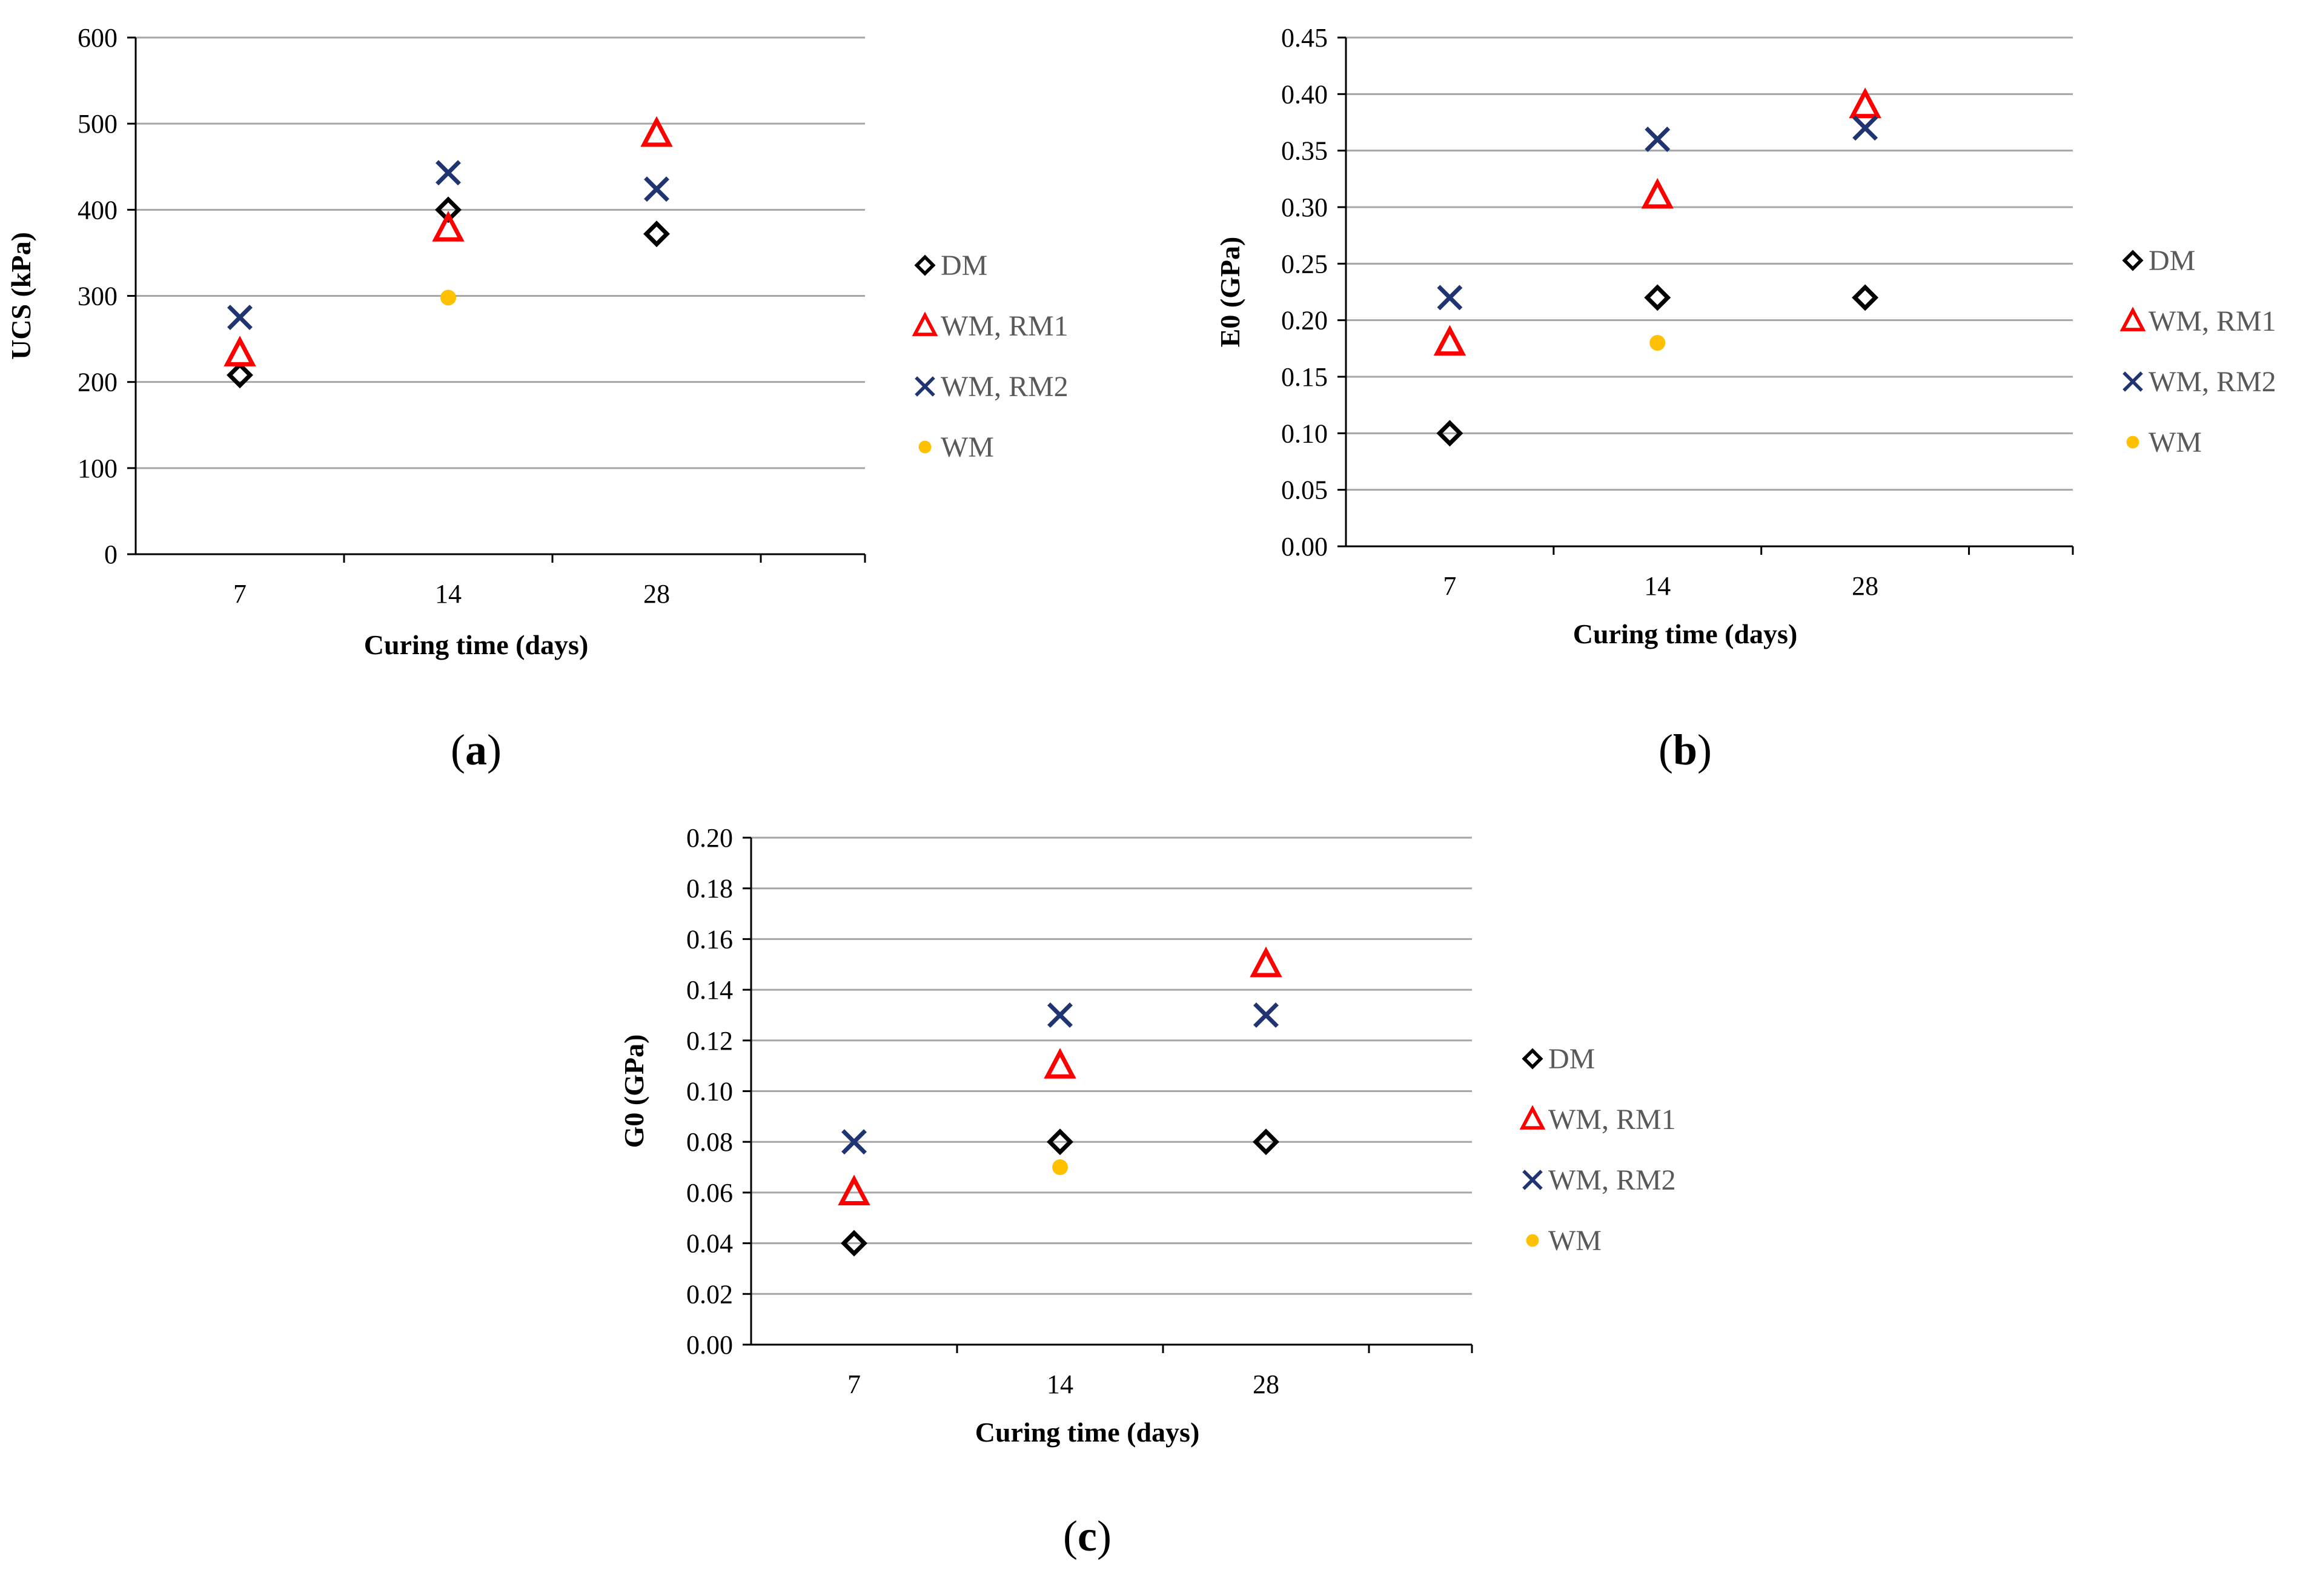  What do you see at coordinates (1304, 377) in the screenshot?
I see `y-tick-label: 0.15` at bounding box center [1304, 377].